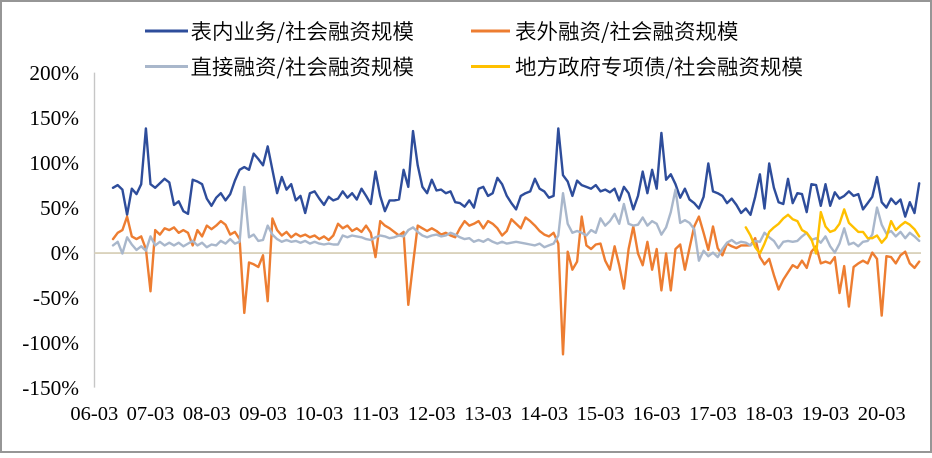 This screenshot has width=932, height=458. I want to click on svg-text: 20-03, so click(882, 414).